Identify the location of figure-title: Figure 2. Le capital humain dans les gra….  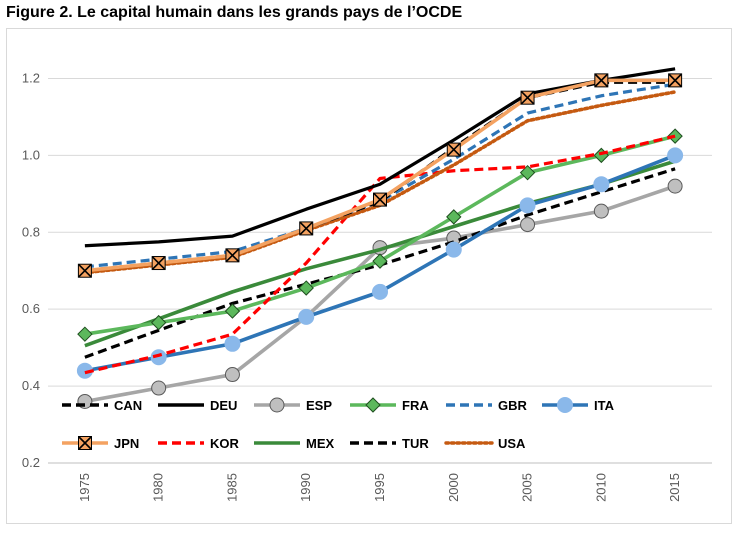
(234, 12).